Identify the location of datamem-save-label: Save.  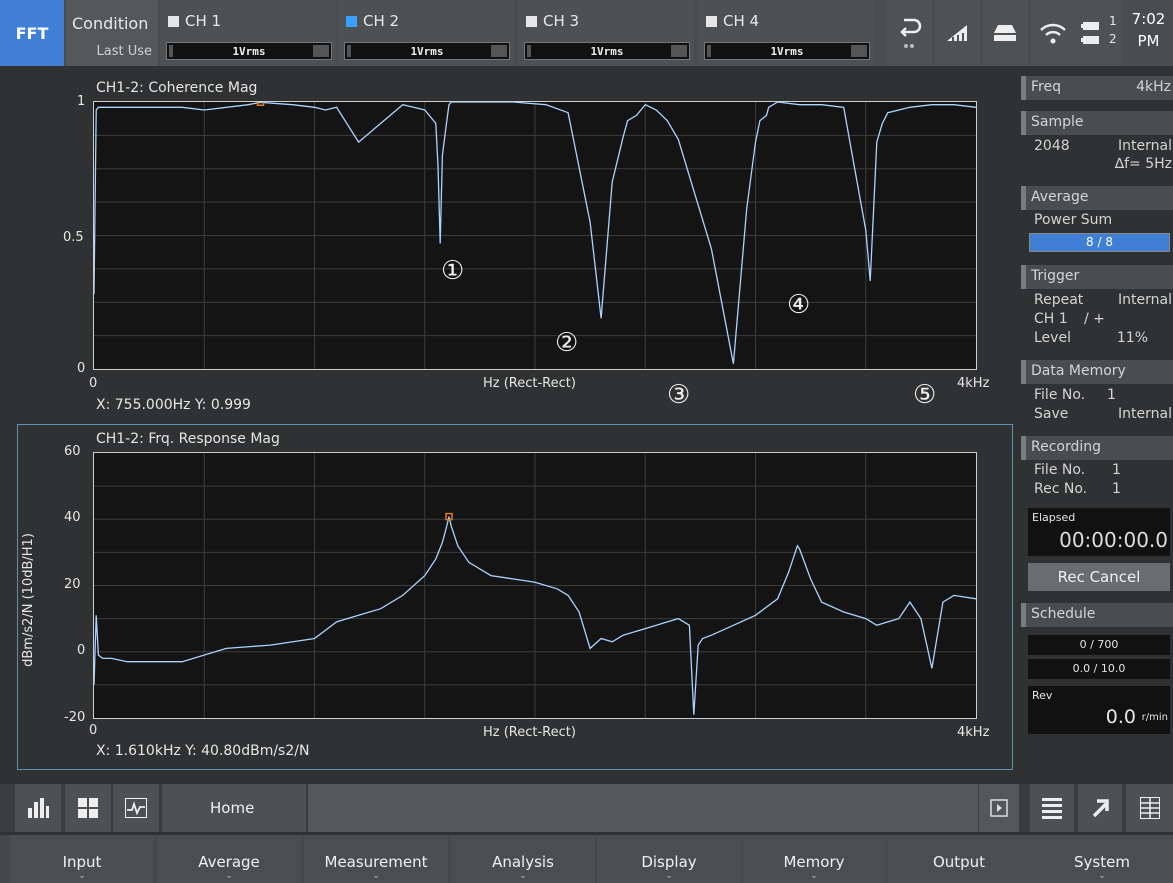
(1051, 414).